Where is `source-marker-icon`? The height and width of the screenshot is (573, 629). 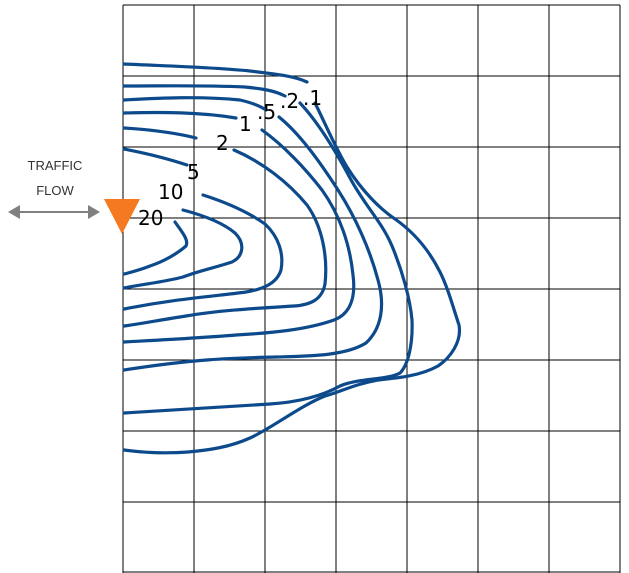 source-marker-icon is located at coordinates (122, 216).